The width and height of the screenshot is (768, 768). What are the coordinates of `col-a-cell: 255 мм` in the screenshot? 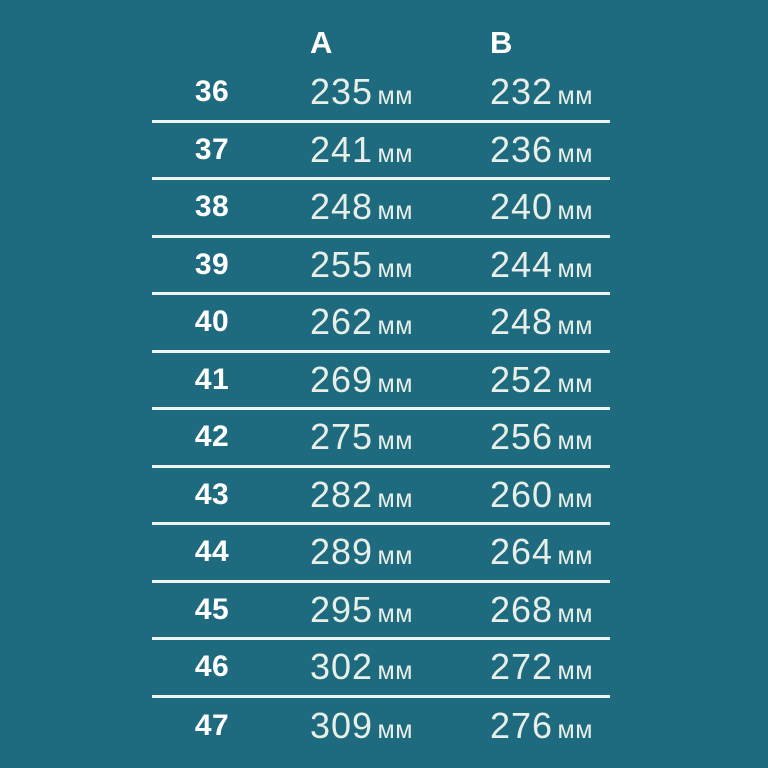 It's located at (367, 265).